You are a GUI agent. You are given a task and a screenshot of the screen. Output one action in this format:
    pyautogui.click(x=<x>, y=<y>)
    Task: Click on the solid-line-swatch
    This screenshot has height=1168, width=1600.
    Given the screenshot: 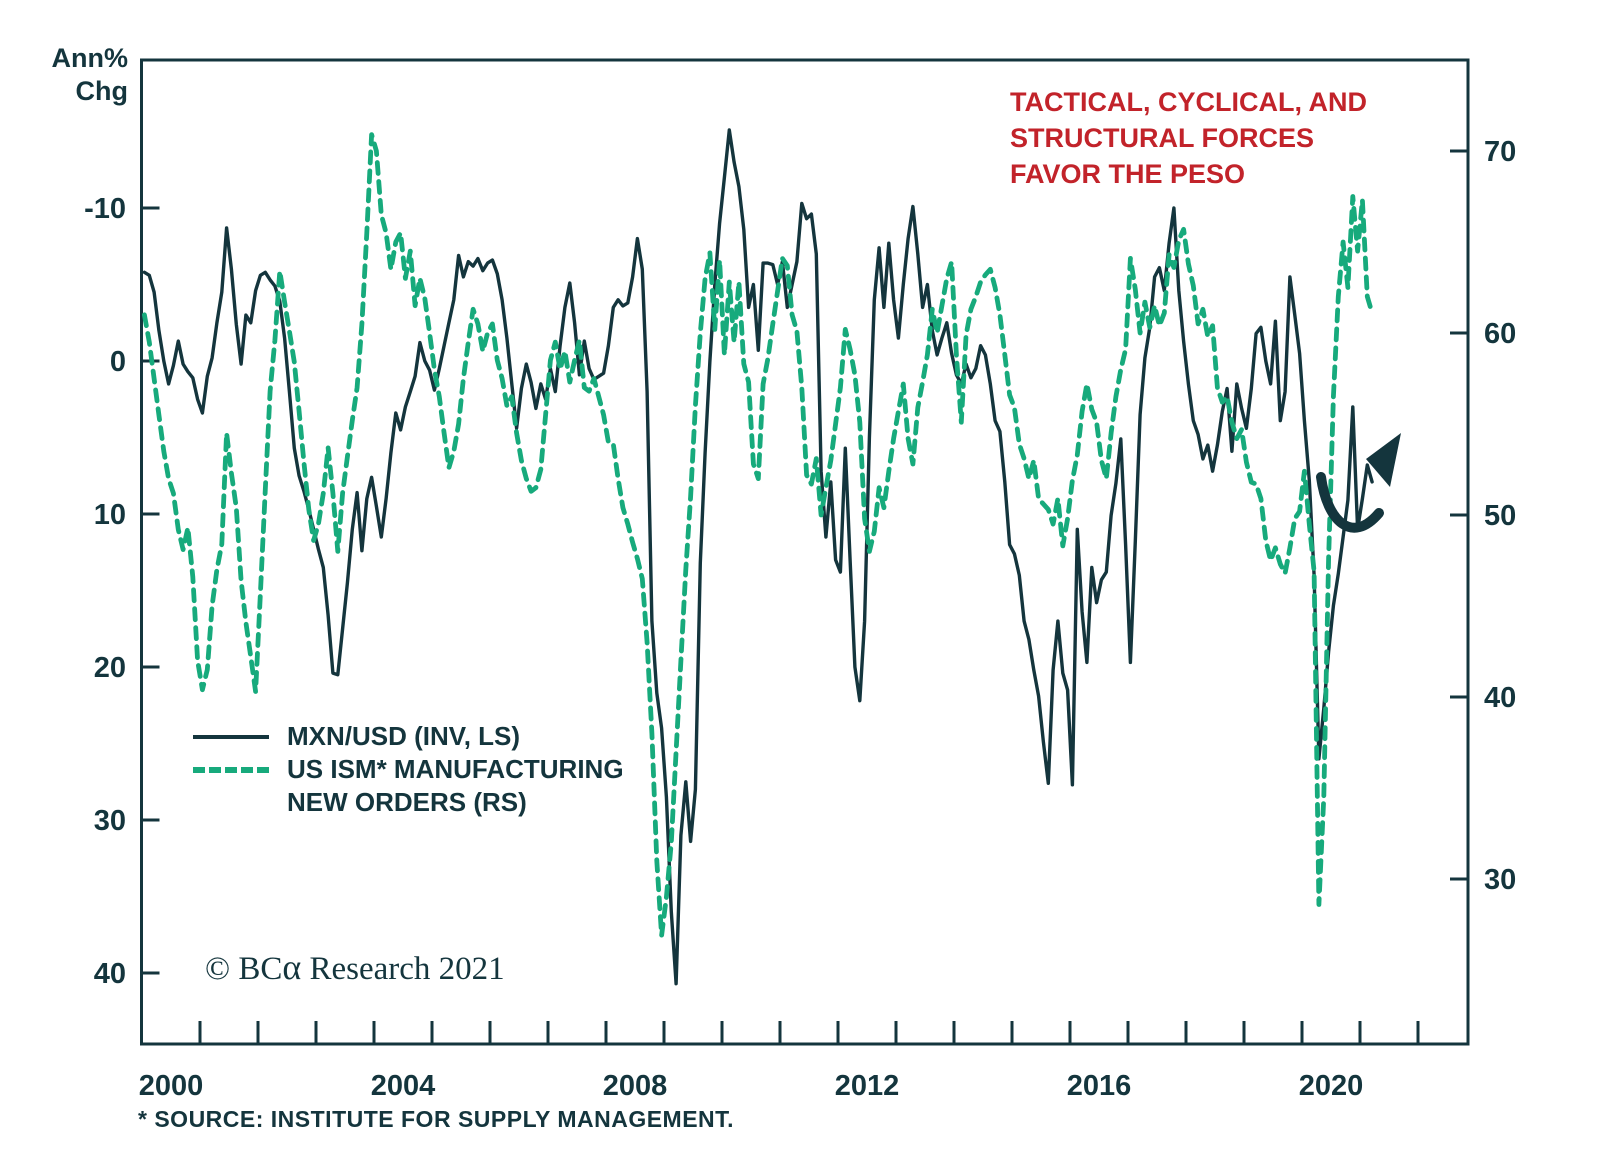 What is the action you would take?
    pyautogui.click(x=231, y=736)
    